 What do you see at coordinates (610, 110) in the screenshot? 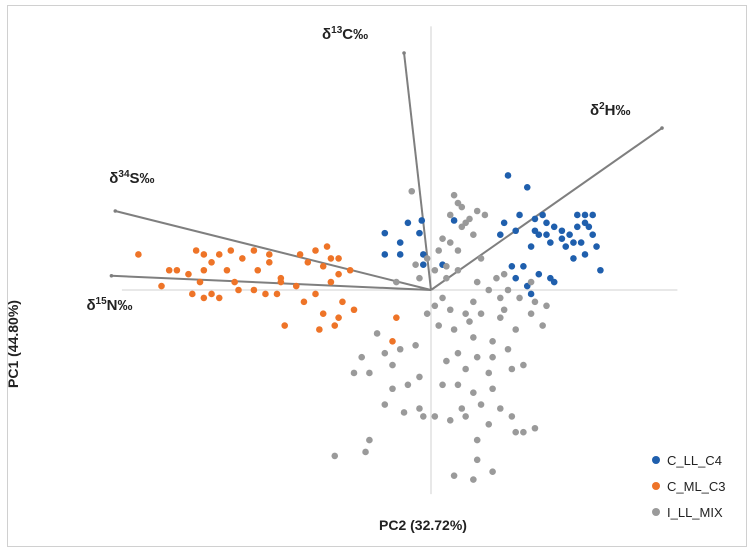
I see `vector-label-d2H: δ2H‰` at bounding box center [610, 110].